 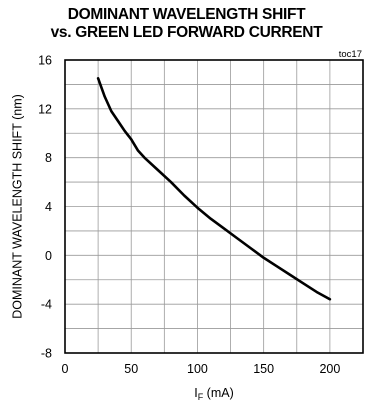 What do you see at coordinates (195, 393) in the screenshot?
I see `x-axis-label-main: I` at bounding box center [195, 393].